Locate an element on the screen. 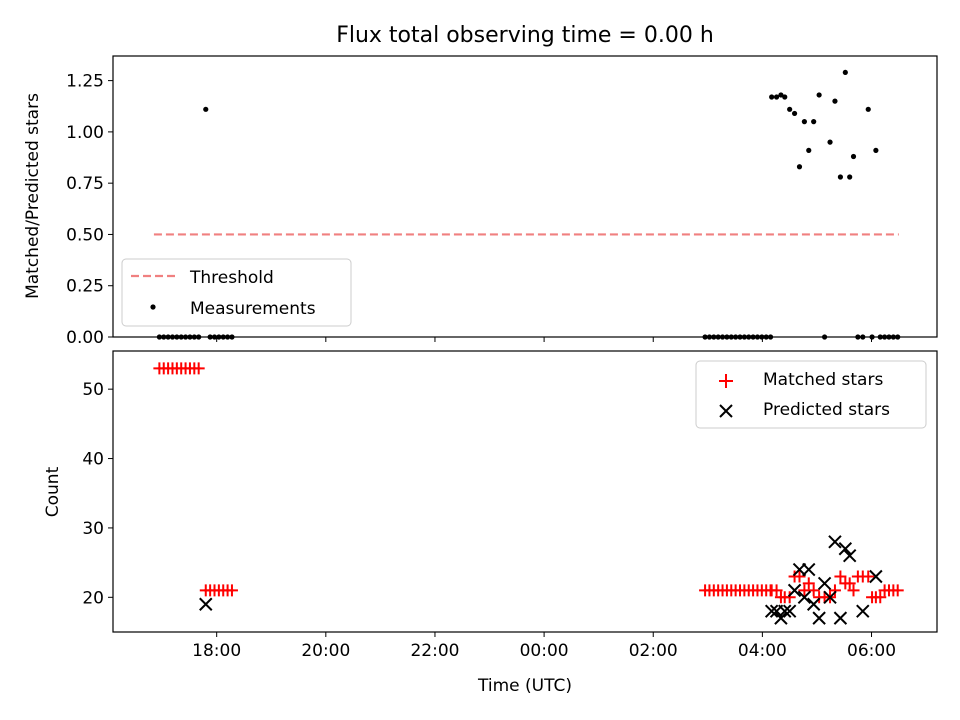 The width and height of the screenshot is (960, 720). matched-legend-swatch is located at coordinates (726, 381).